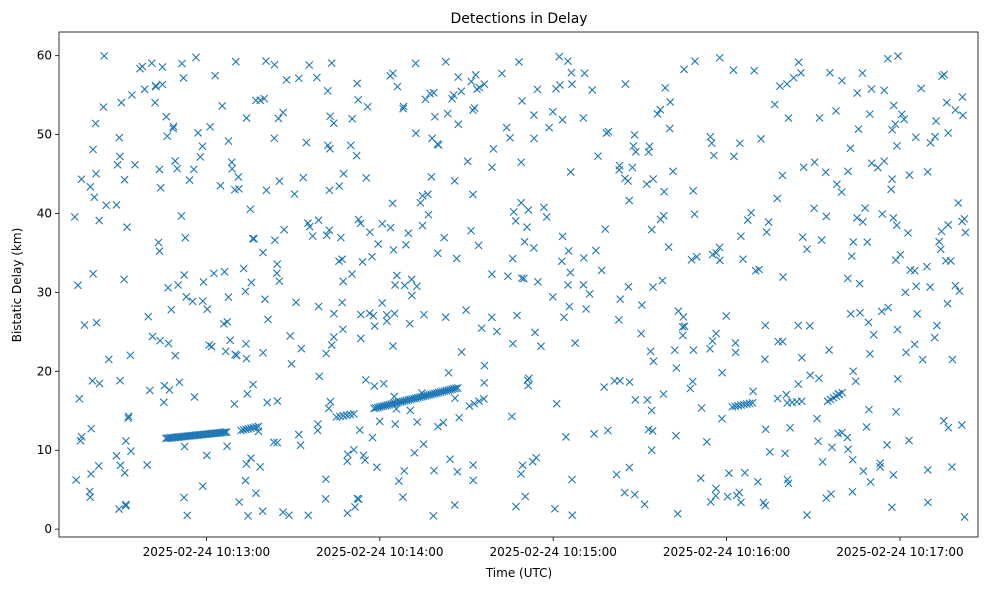  Describe the element at coordinates (44, 135) in the screenshot. I see `y-tick-label: 50` at that location.